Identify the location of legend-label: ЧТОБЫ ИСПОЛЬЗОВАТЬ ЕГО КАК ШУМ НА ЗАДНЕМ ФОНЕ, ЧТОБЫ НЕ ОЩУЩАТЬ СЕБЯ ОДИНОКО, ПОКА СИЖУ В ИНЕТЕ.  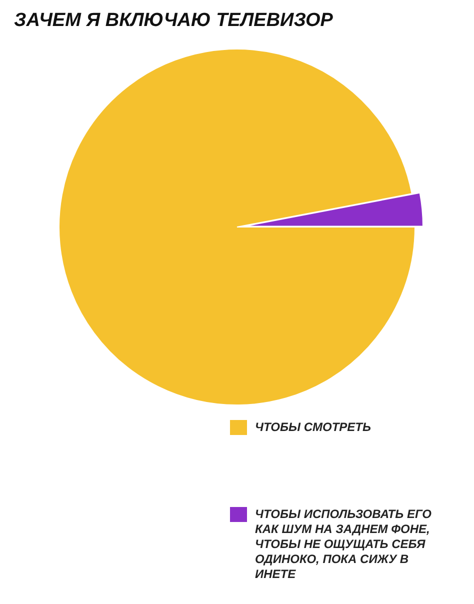
(343, 544).